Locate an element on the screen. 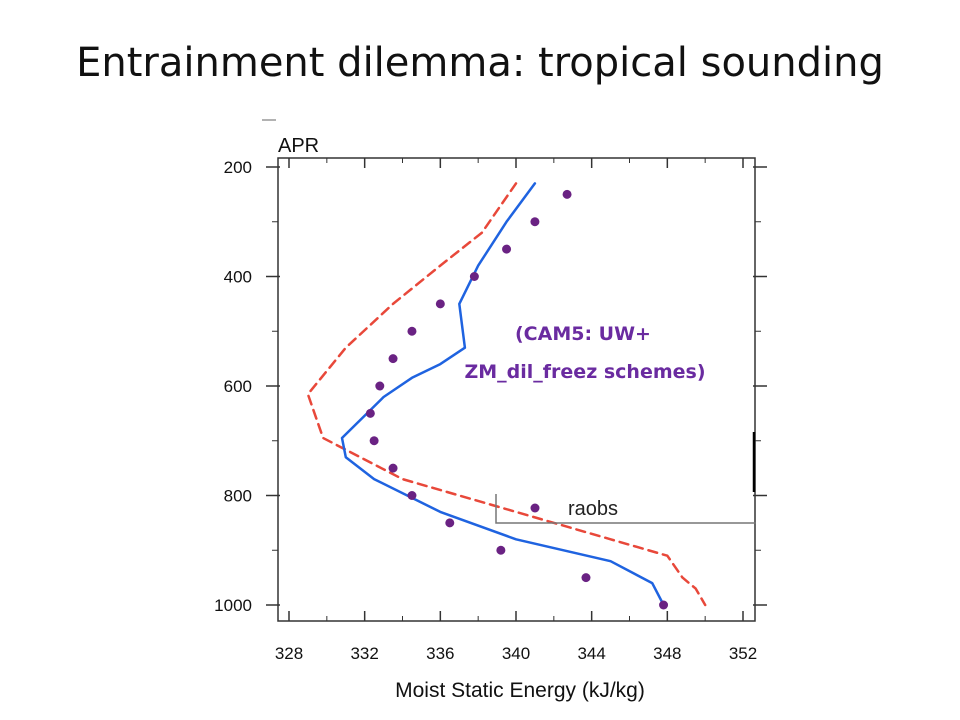 The width and height of the screenshot is (960, 720). x-tick-label: 328 is located at coordinates (289, 653).